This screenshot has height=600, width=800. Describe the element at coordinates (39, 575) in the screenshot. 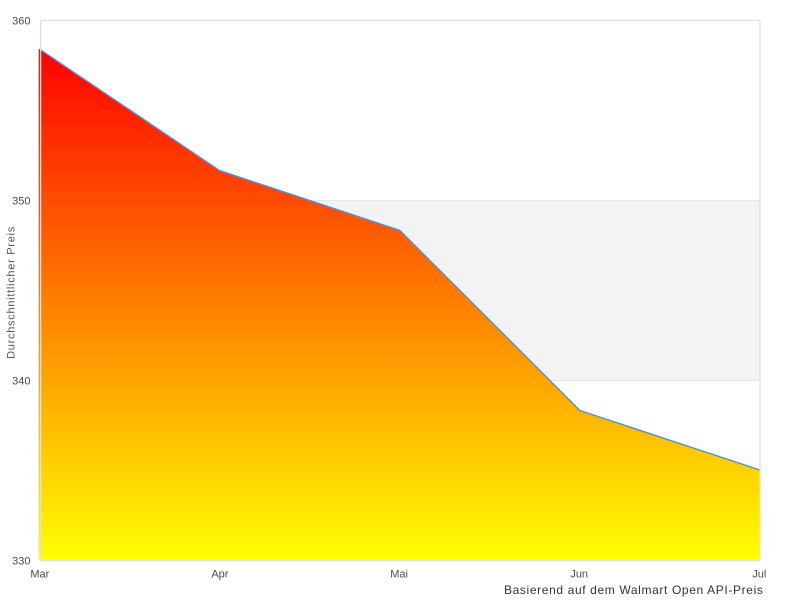

I see `svg-text: Mar` at that location.